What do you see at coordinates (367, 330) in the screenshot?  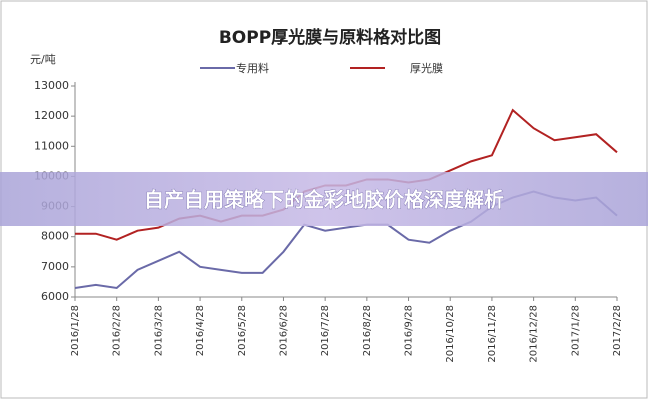 I see `x-tick-label: 2016/8/28` at bounding box center [367, 330].